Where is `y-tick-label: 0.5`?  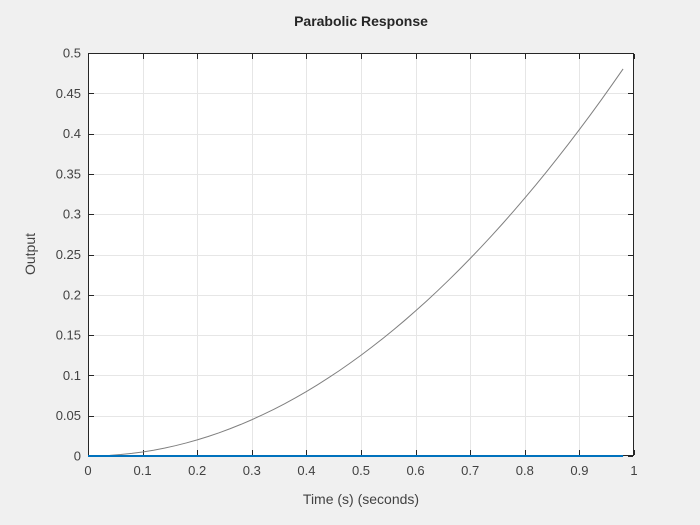 y-tick-label: 0.5 is located at coordinates (72, 53).